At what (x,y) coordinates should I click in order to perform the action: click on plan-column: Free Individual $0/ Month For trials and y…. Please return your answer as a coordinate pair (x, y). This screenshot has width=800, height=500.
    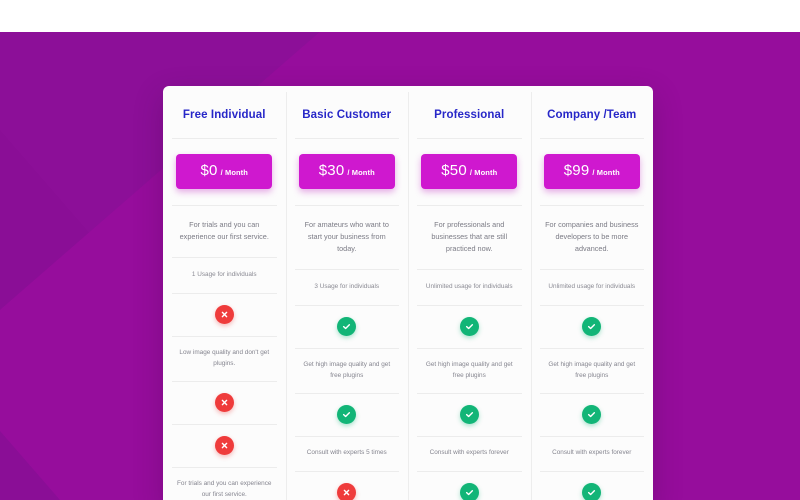
    Looking at the image, I should click on (224, 293).